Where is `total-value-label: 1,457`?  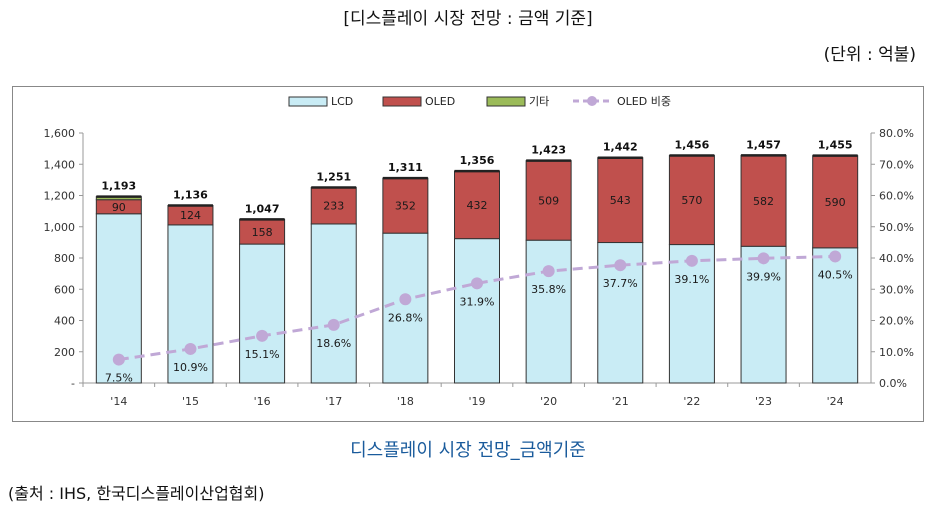
total-value-label: 1,457 is located at coordinates (763, 144).